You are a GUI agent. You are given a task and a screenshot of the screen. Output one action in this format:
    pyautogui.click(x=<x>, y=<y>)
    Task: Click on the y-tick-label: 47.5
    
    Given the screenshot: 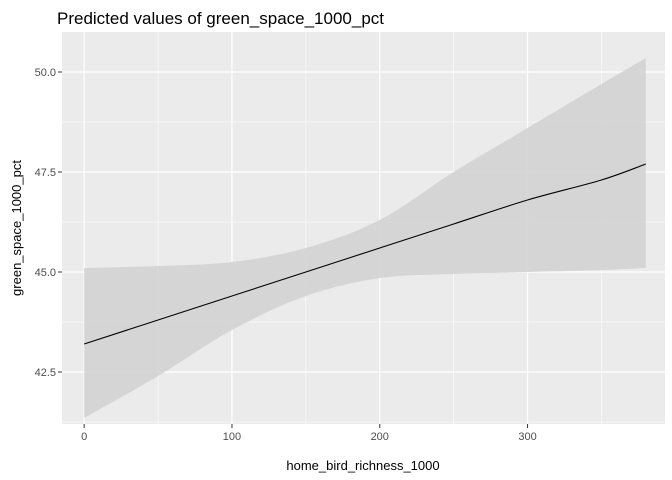 What is the action you would take?
    pyautogui.click(x=45, y=173)
    